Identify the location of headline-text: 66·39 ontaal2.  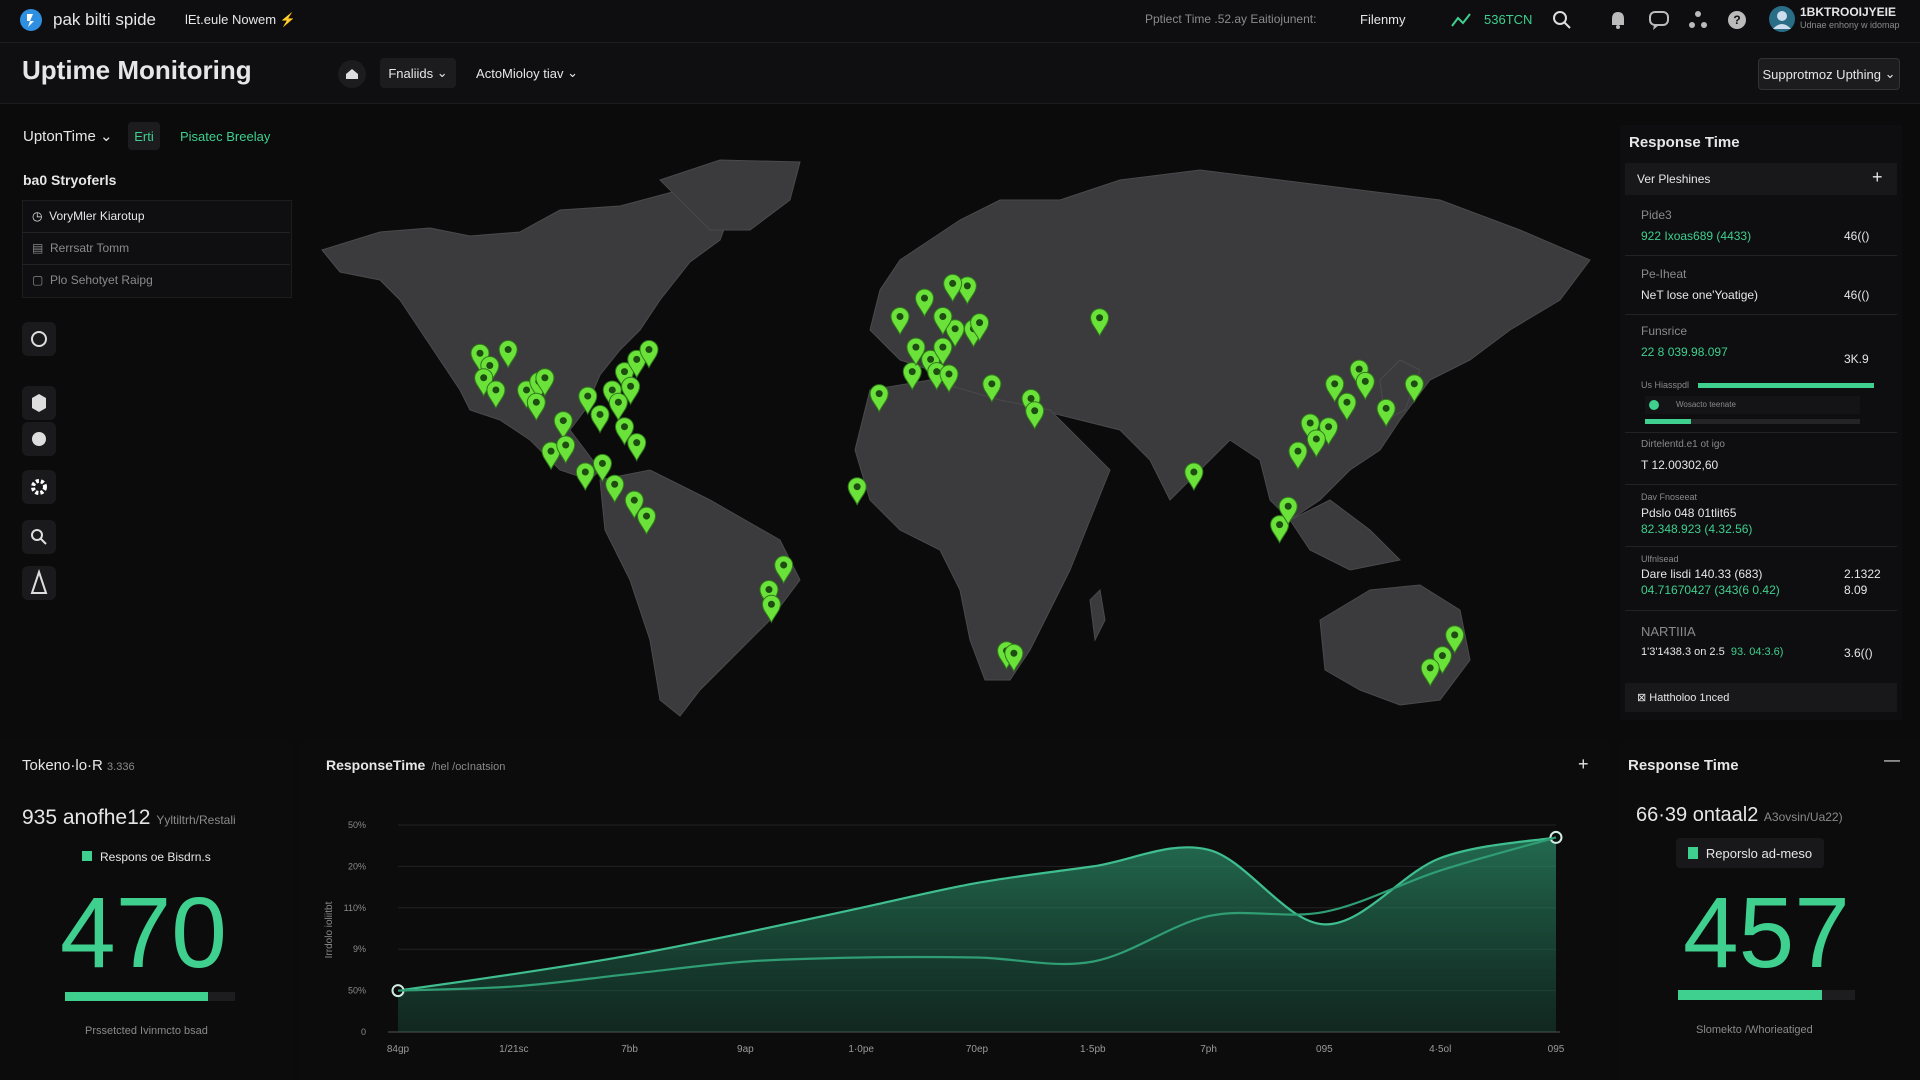
(1697, 815).